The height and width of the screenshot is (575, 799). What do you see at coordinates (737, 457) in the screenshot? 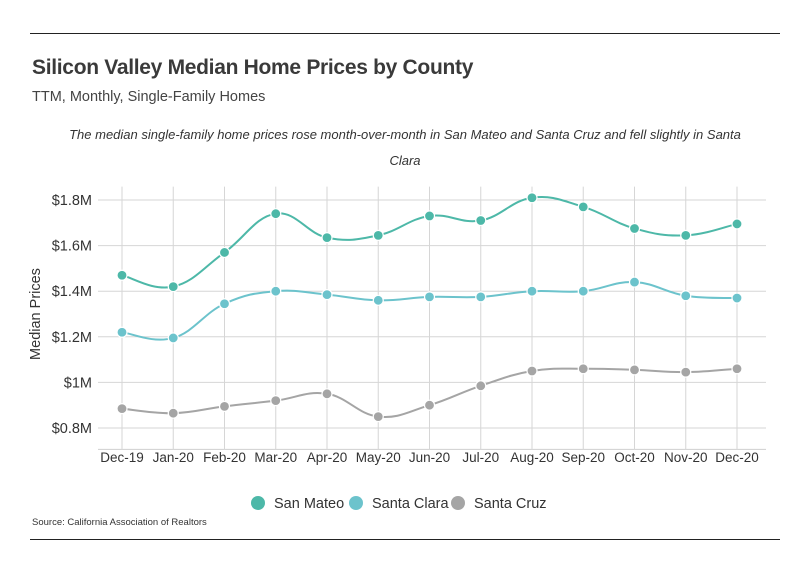
I see `x-tick-label: Dec-20` at bounding box center [737, 457].